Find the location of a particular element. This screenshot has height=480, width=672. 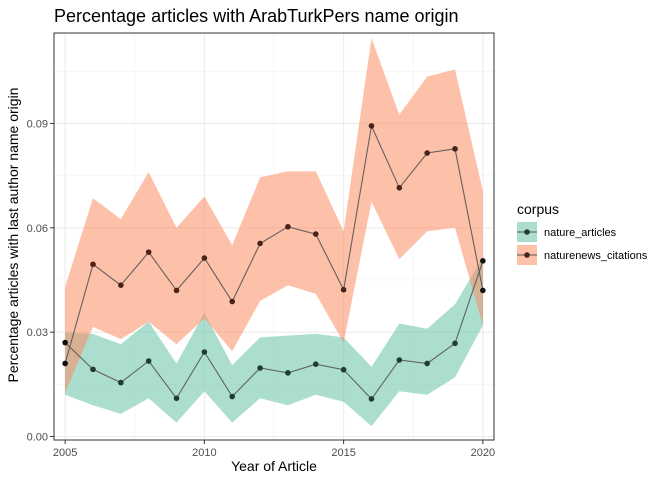

y-tick-label: 0.09 is located at coordinates (37, 124).